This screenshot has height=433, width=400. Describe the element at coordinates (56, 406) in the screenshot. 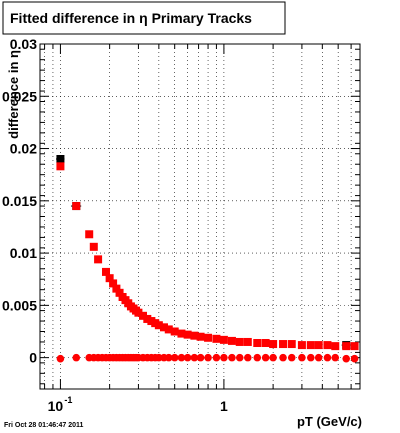

I see `x-tick-label-base: 10` at that location.